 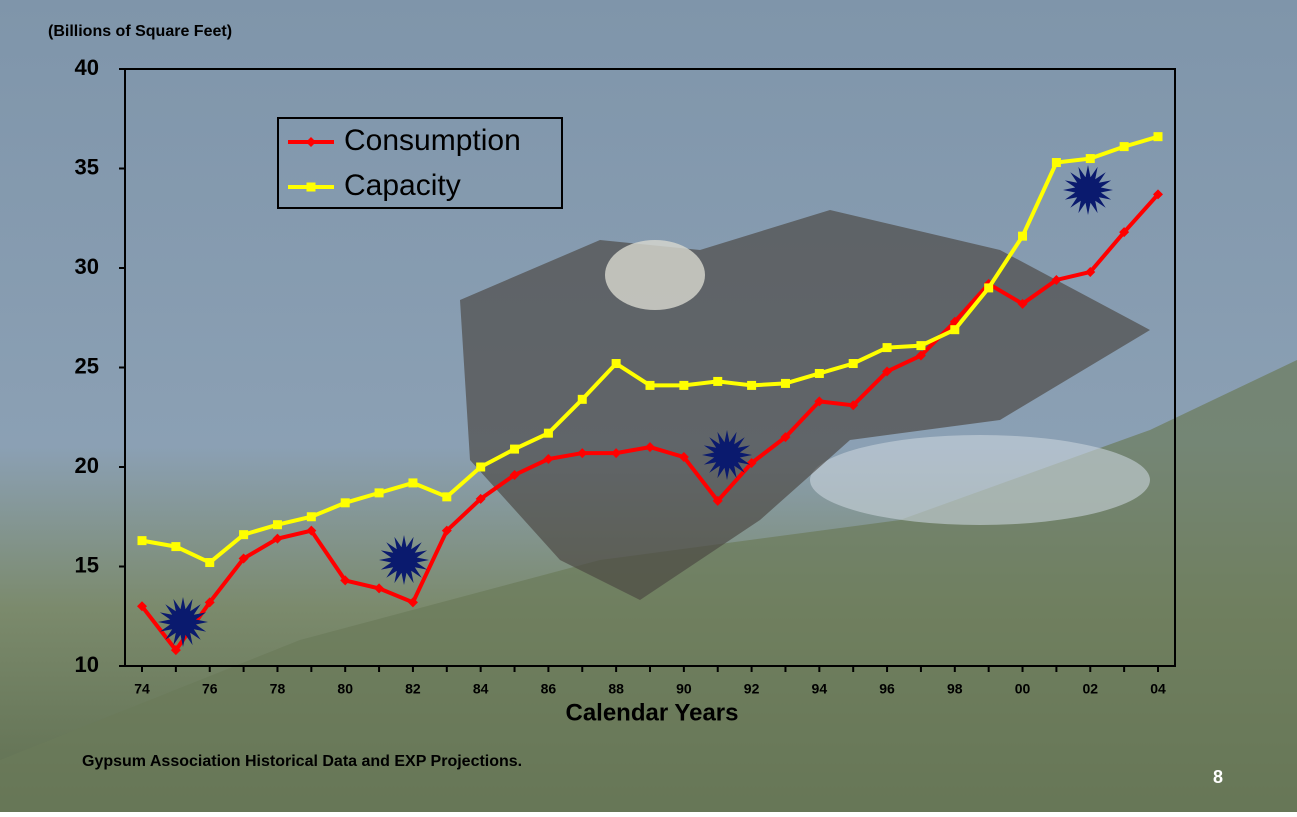 I want to click on x-tick-label: 02, so click(x=1090, y=689).